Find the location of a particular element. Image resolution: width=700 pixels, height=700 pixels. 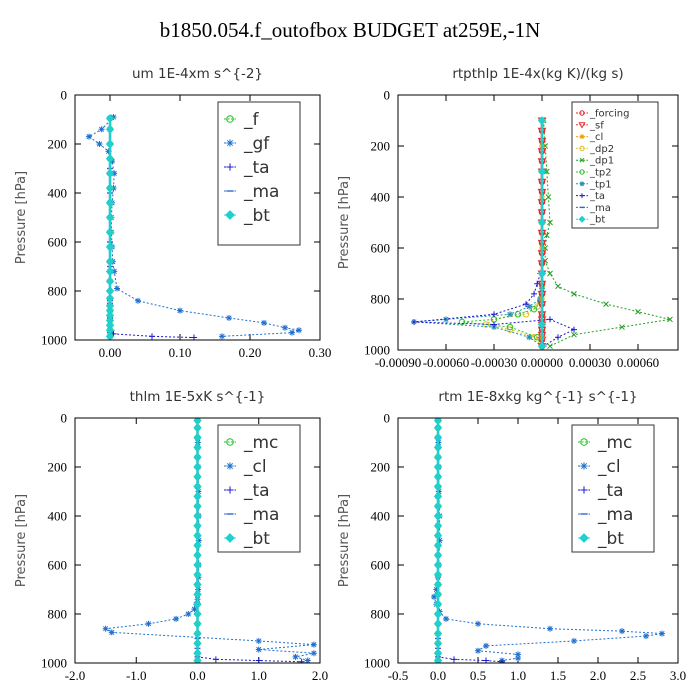

x-tick-label: 0.5 is located at coordinates (478, 675).